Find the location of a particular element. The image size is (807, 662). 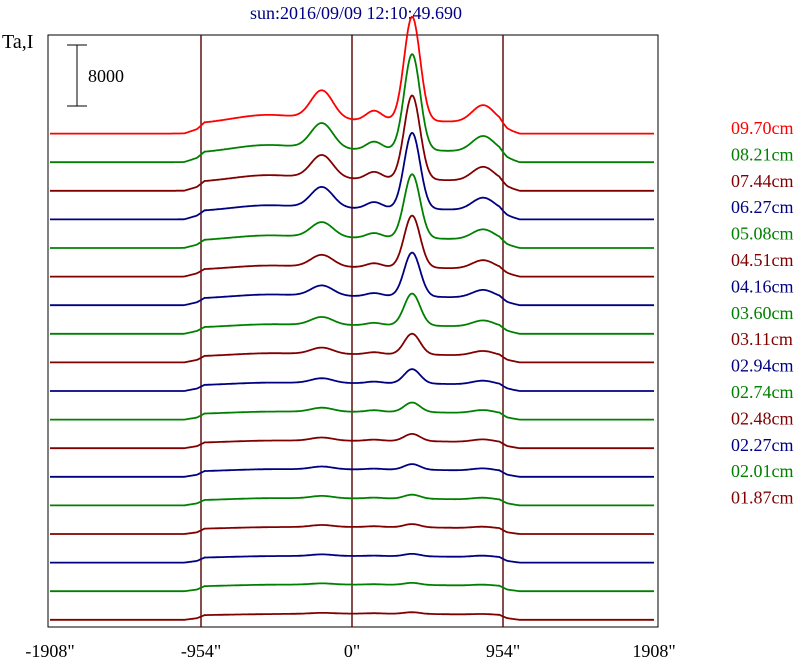

chart-title: sun:2016/09/09 12:10:49.690 is located at coordinates (356, 13).